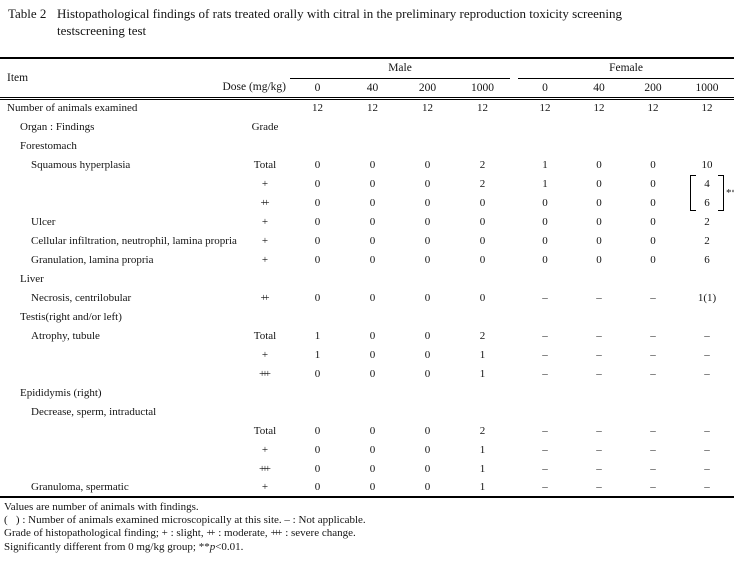  I want to click on dose-value: 40, so click(372, 89).